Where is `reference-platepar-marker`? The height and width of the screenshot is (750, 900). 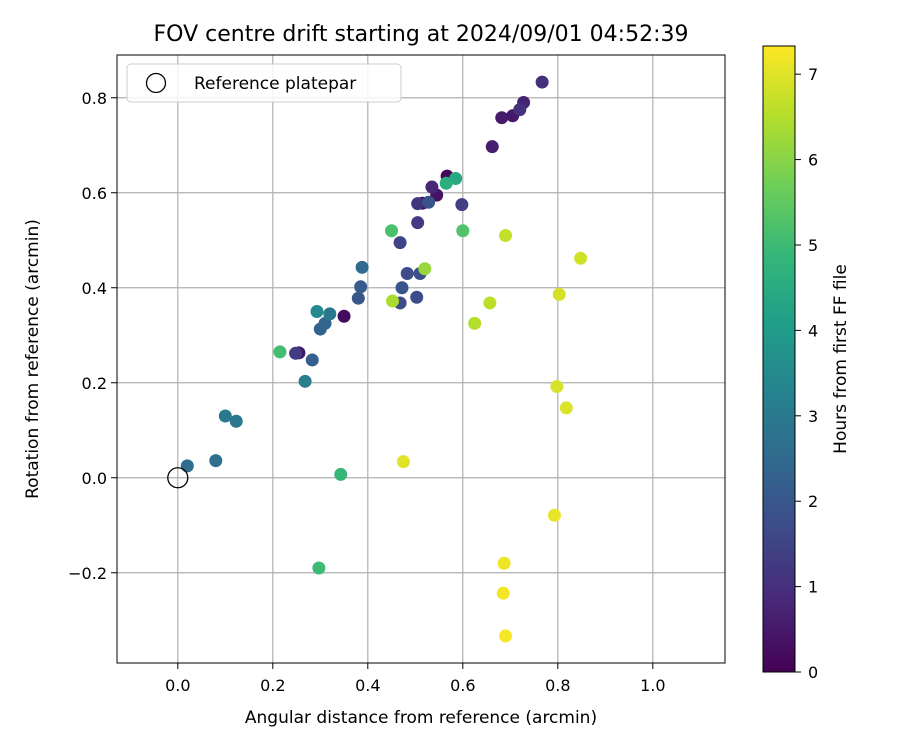 reference-platepar-marker is located at coordinates (178, 478).